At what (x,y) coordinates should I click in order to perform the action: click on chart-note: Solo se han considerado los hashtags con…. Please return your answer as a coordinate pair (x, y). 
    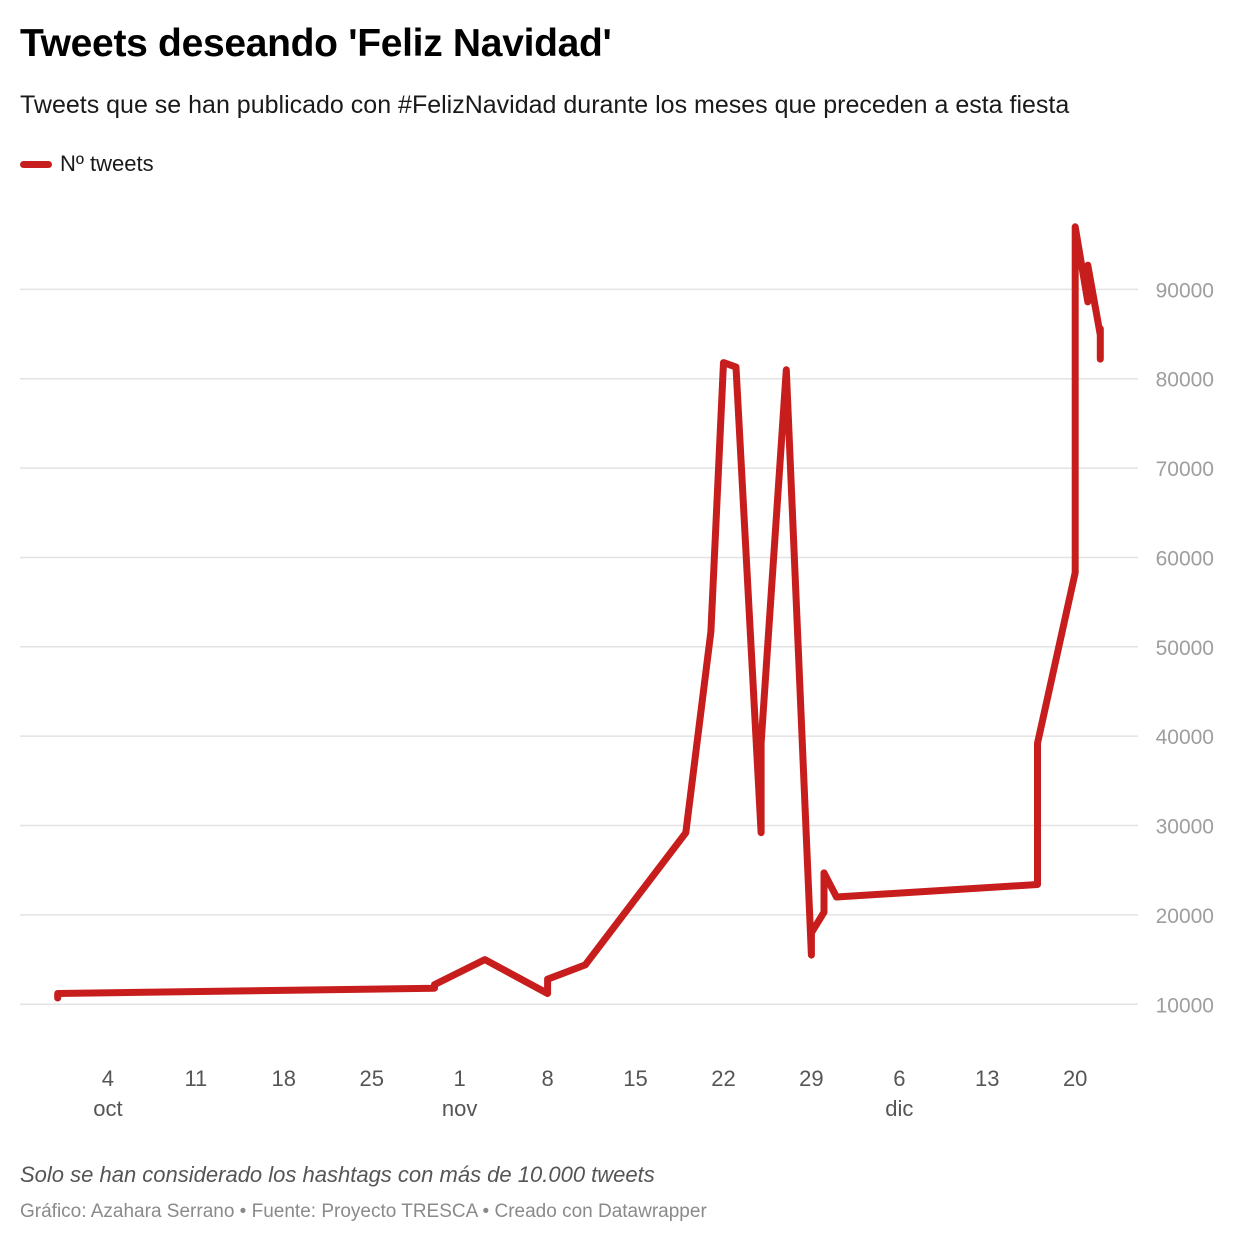
    Looking at the image, I should click on (337, 1174).